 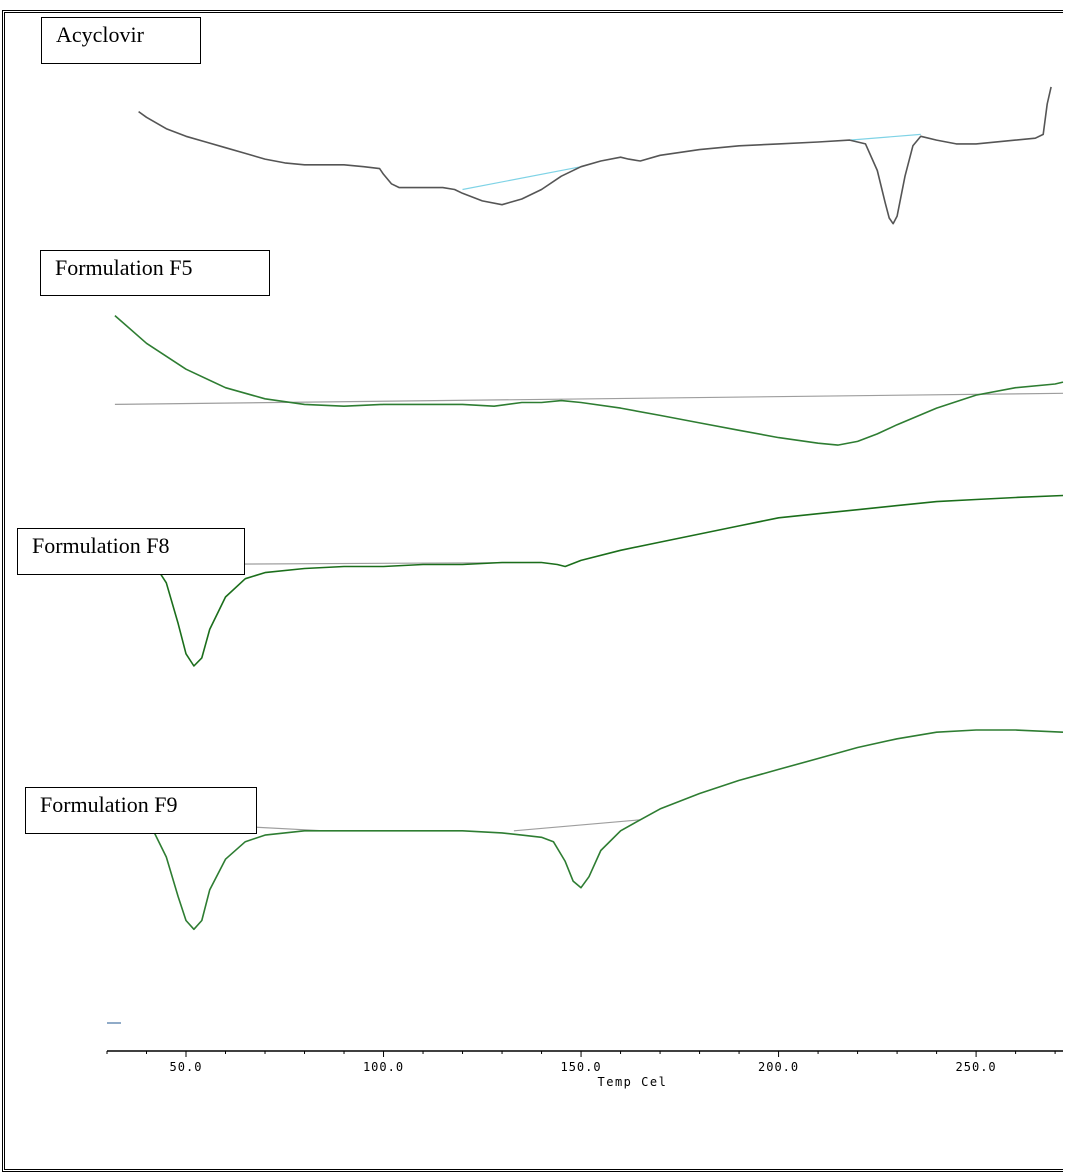 What do you see at coordinates (121, 40) in the screenshot?
I see `label-acyclovir: Acyclovir` at bounding box center [121, 40].